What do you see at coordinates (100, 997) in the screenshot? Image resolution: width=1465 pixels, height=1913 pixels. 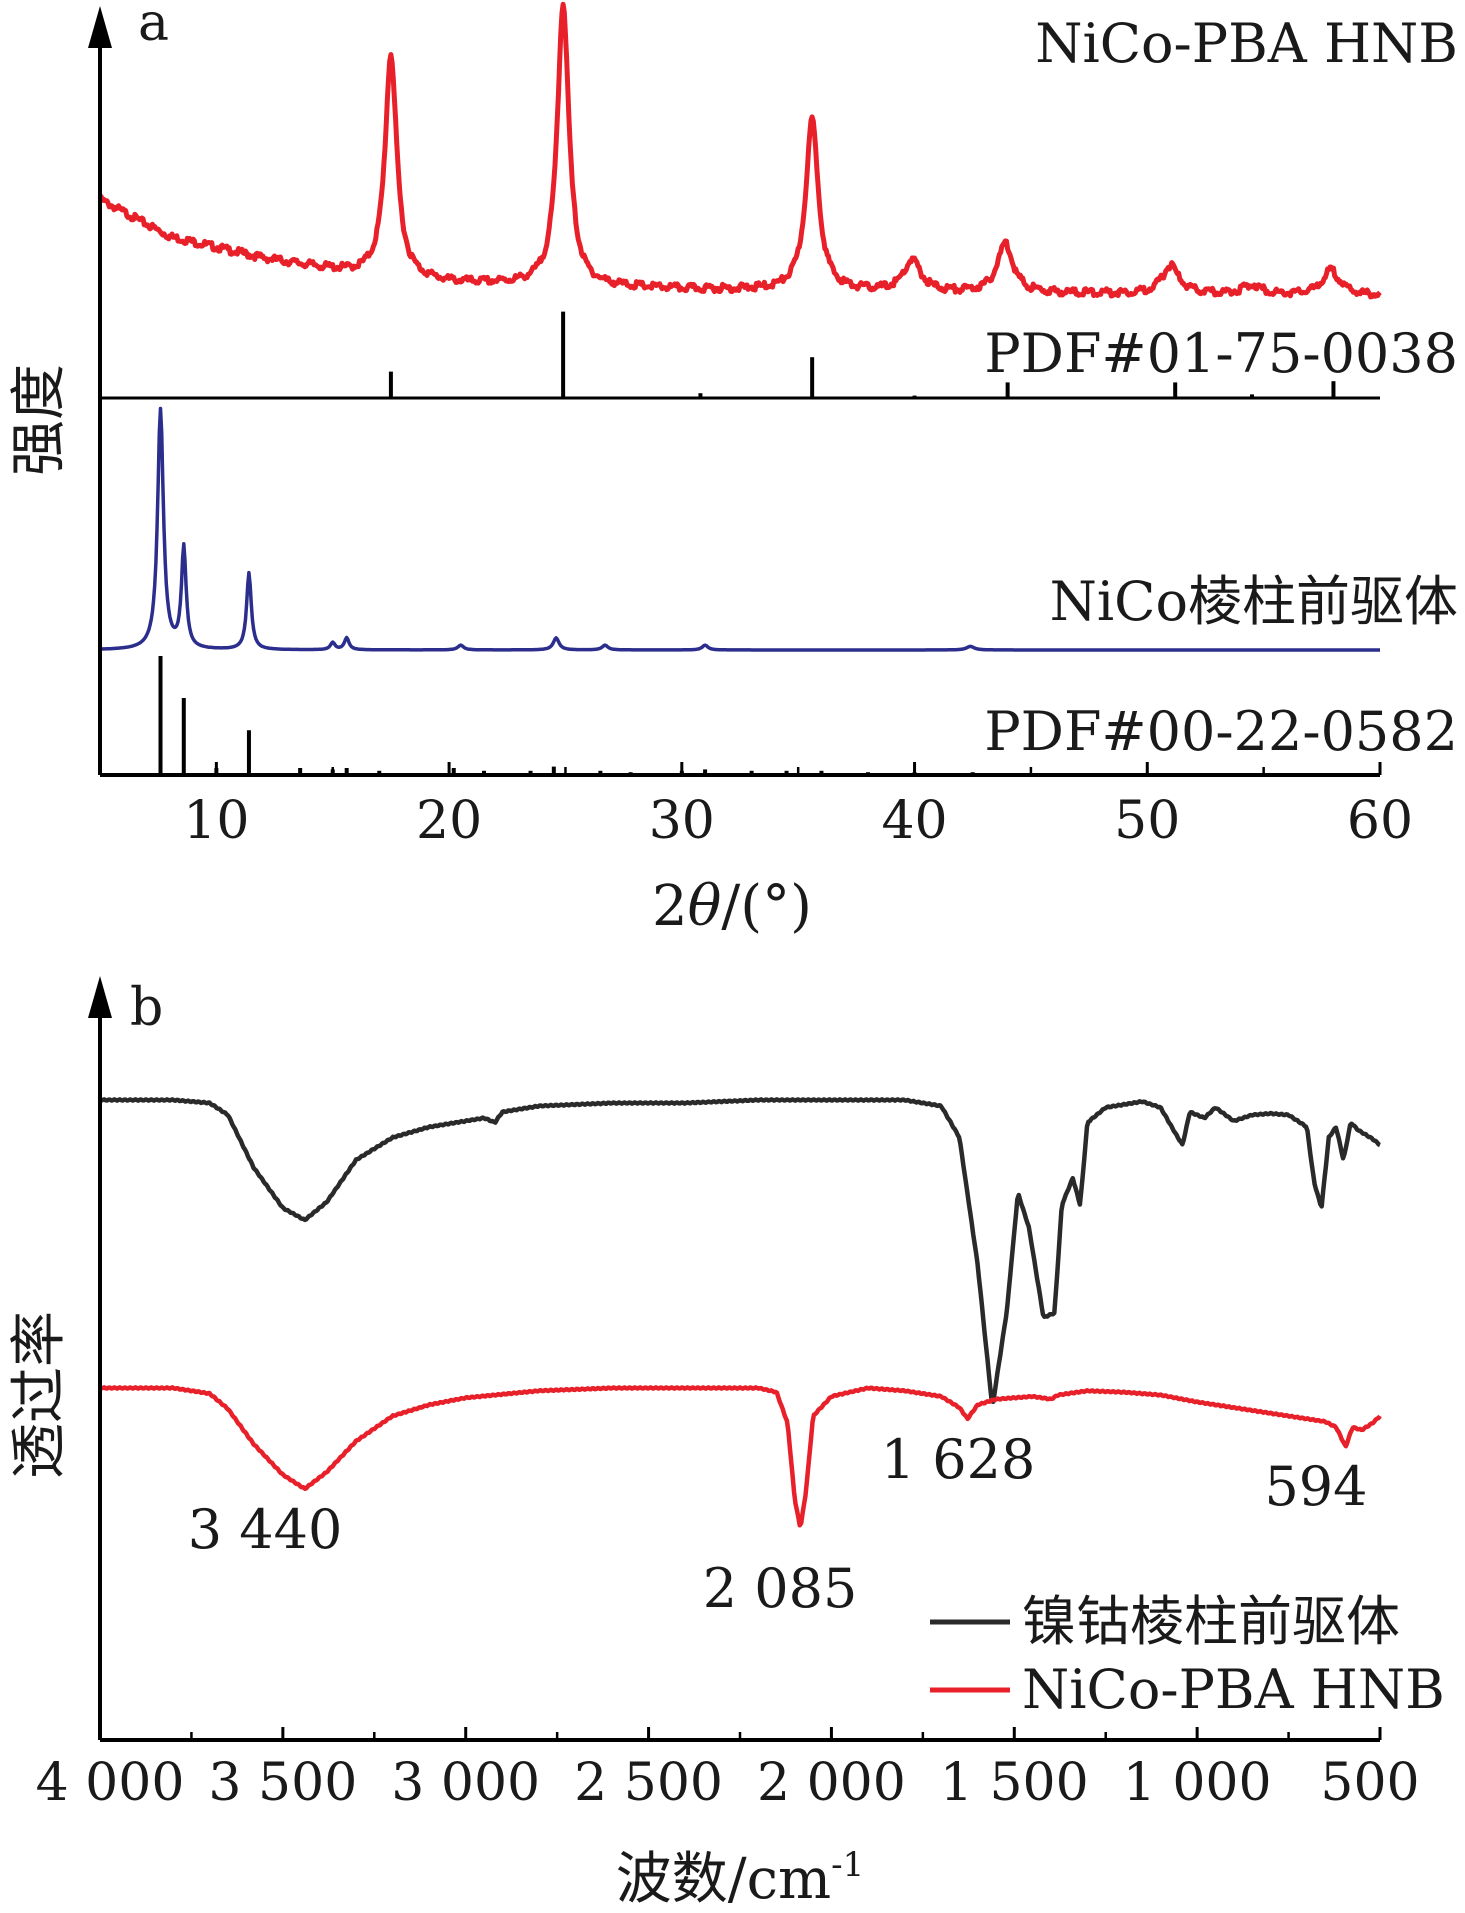 I see `panel-b-y-axis-arrow` at bounding box center [100, 997].